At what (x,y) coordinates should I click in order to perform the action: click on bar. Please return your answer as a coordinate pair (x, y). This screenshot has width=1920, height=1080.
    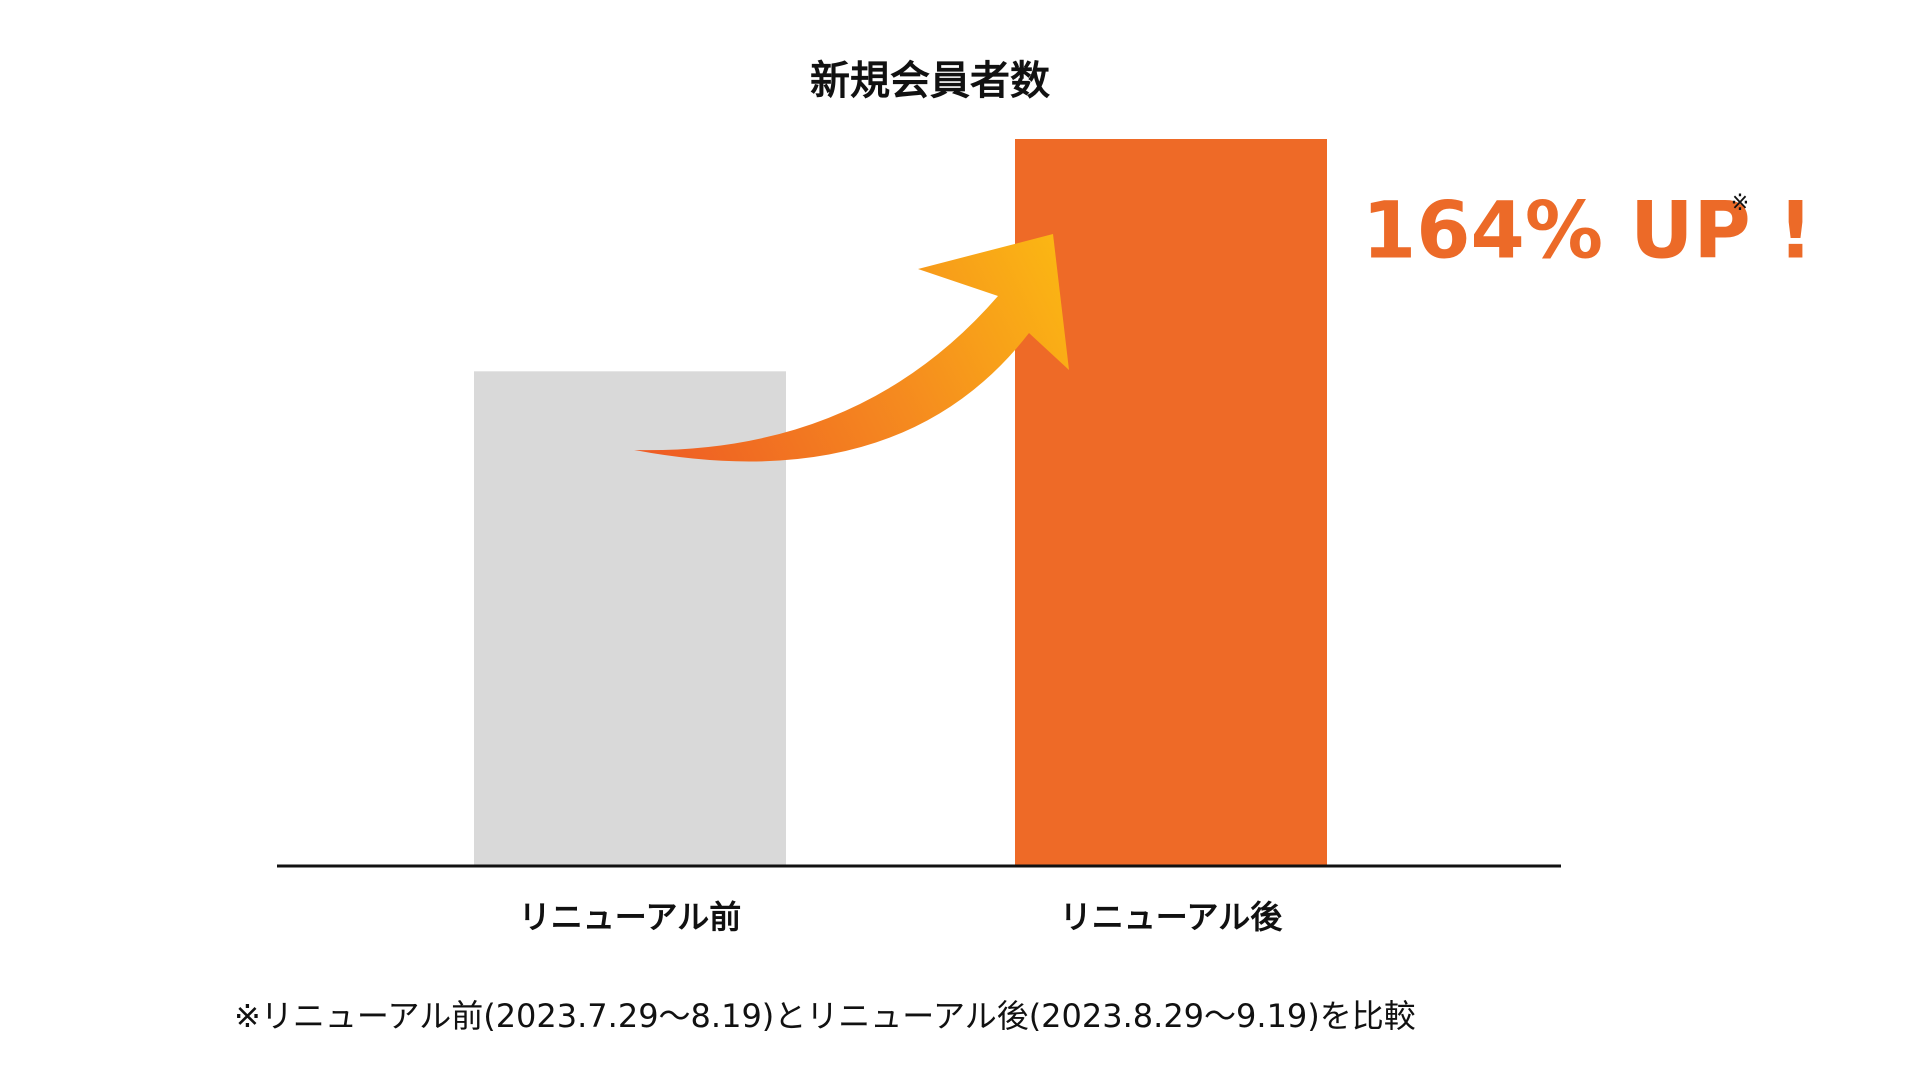
    Looking at the image, I should click on (1171, 502).